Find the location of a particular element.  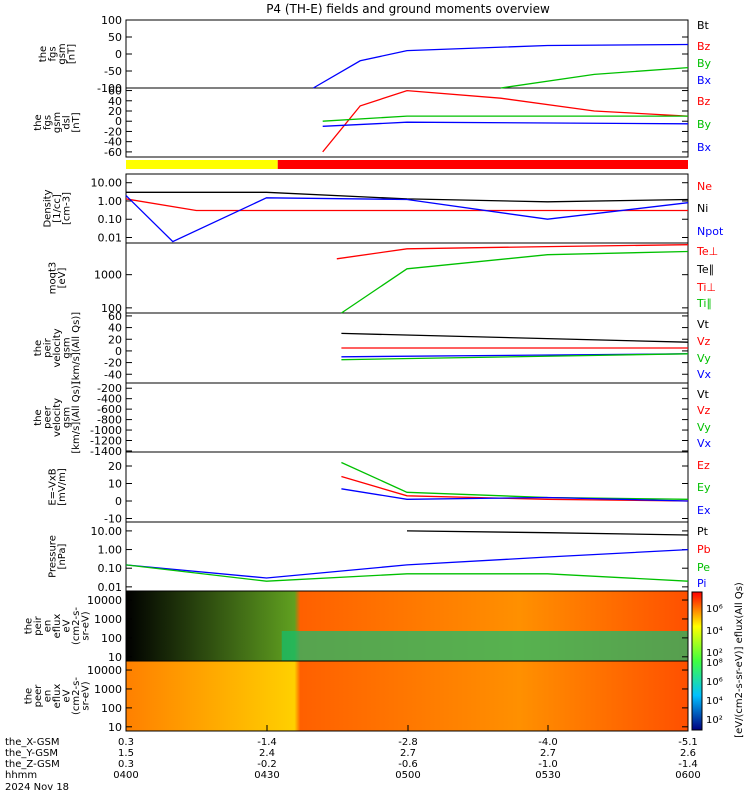

x-row-label: the_Y-GSM is located at coordinates (31, 753).